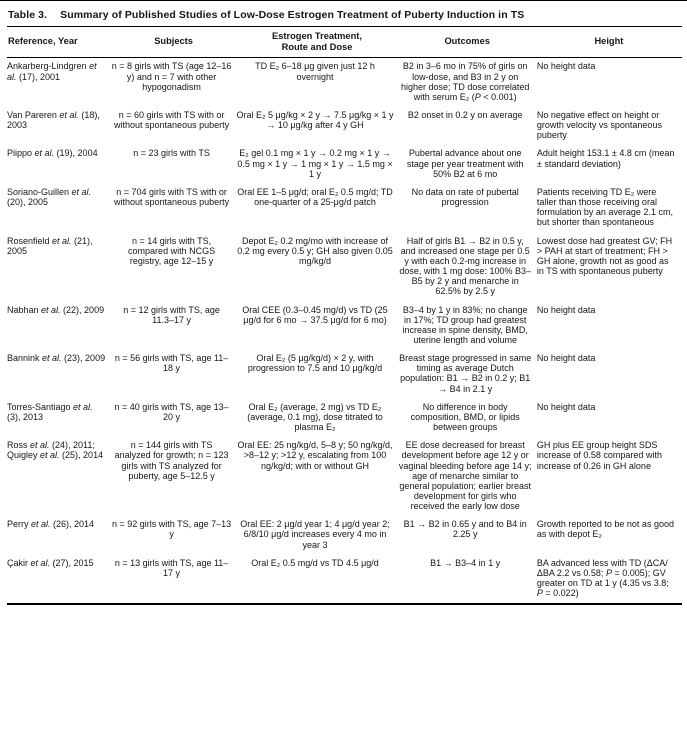 The image size is (687, 732). Describe the element at coordinates (50, 411) in the screenshot. I see `cell-reference: Torres-Santiago et al. (3), 2013` at that location.